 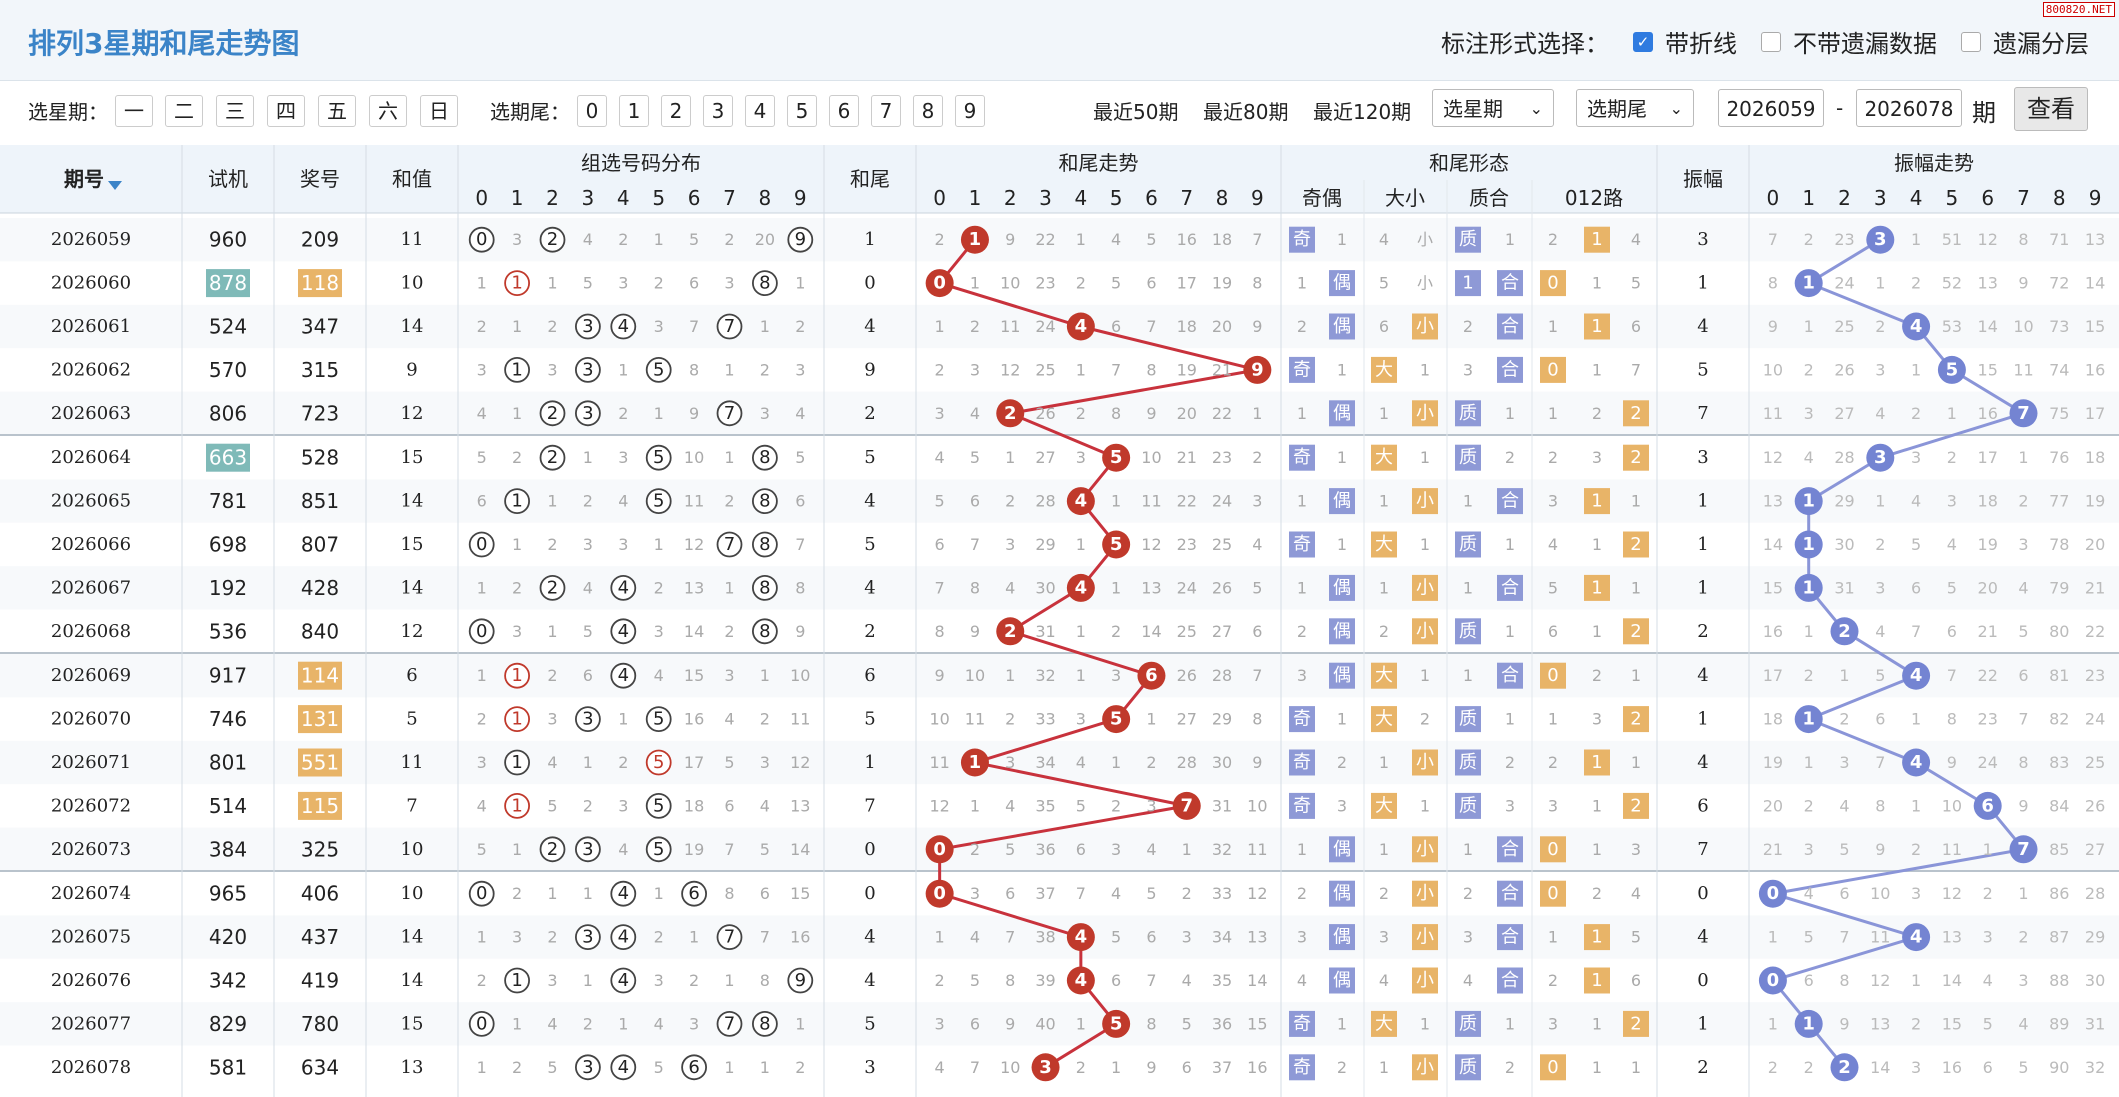 What do you see at coordinates (439, 111) in the screenshot?
I see `week-day-7-button: 日` at bounding box center [439, 111].